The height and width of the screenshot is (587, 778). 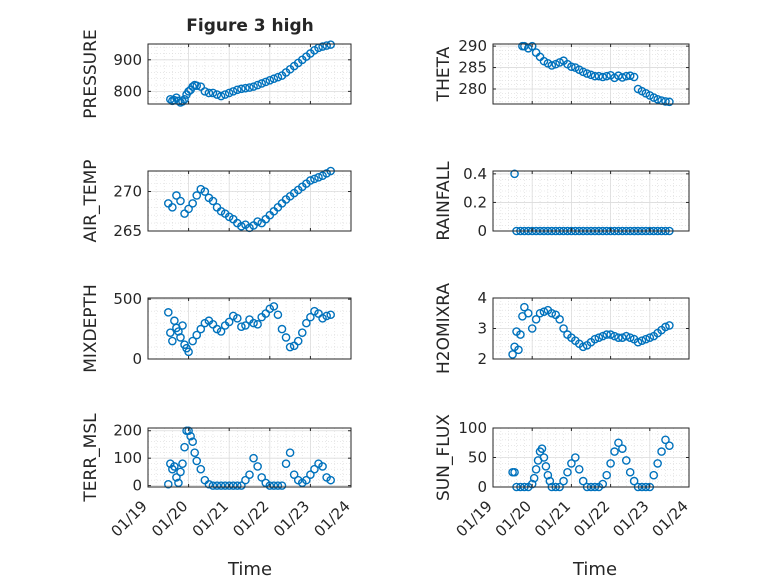 I want to click on y-tick-label: 200, so click(x=127, y=431).